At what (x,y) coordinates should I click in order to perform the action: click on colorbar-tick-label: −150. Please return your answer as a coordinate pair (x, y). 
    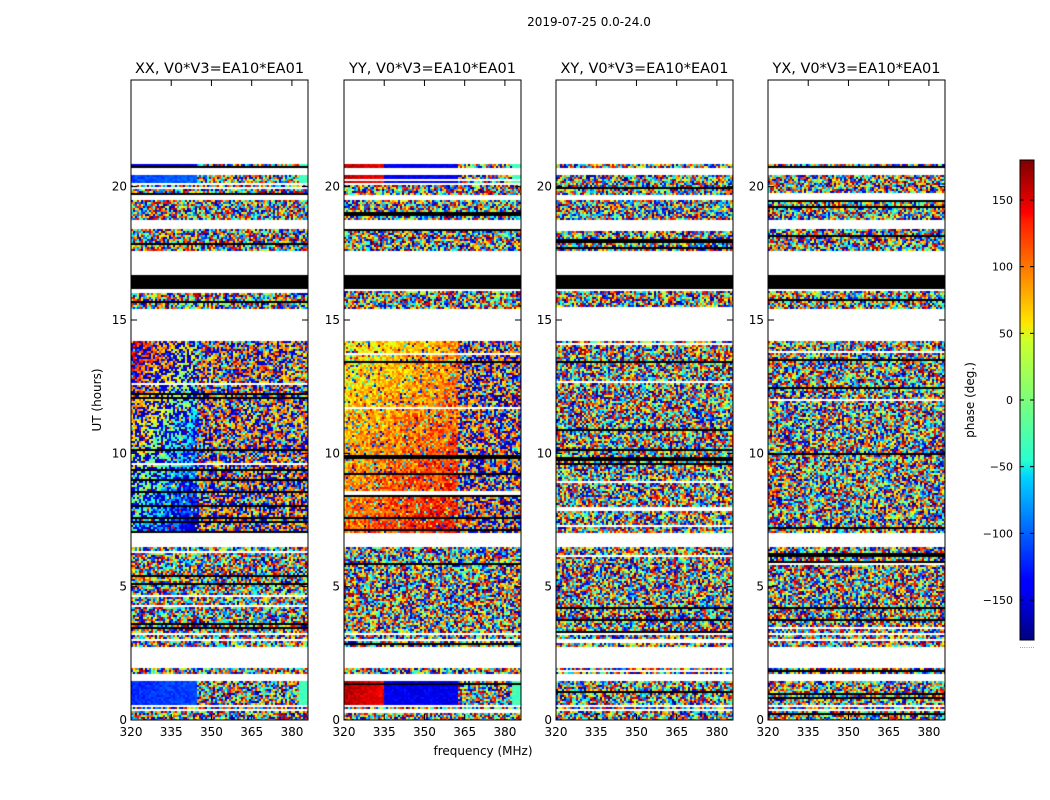
    Looking at the image, I should click on (998, 600).